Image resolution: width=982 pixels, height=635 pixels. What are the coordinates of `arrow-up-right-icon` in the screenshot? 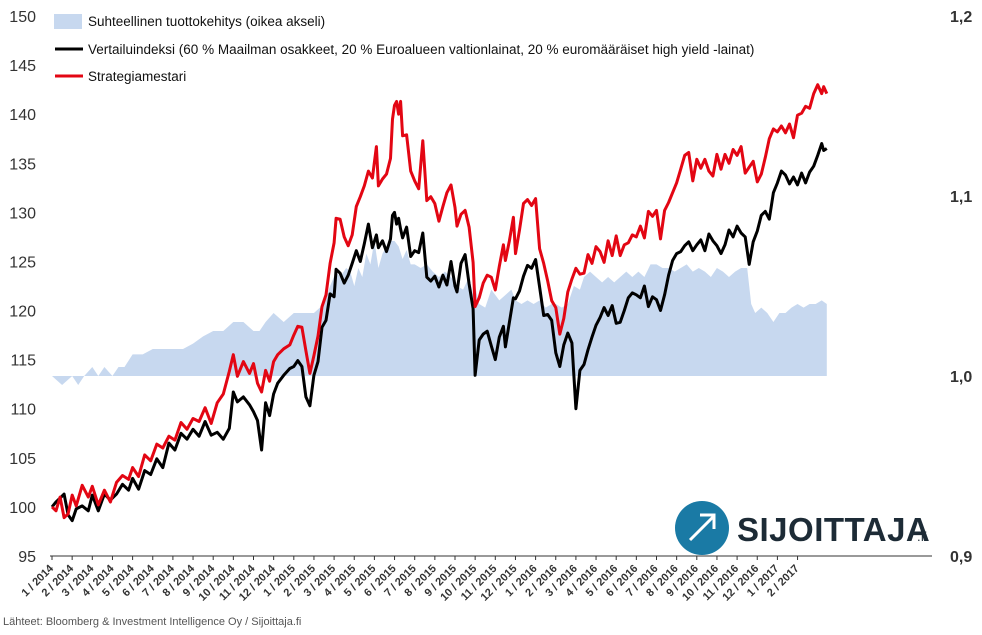 It's located at (702, 527).